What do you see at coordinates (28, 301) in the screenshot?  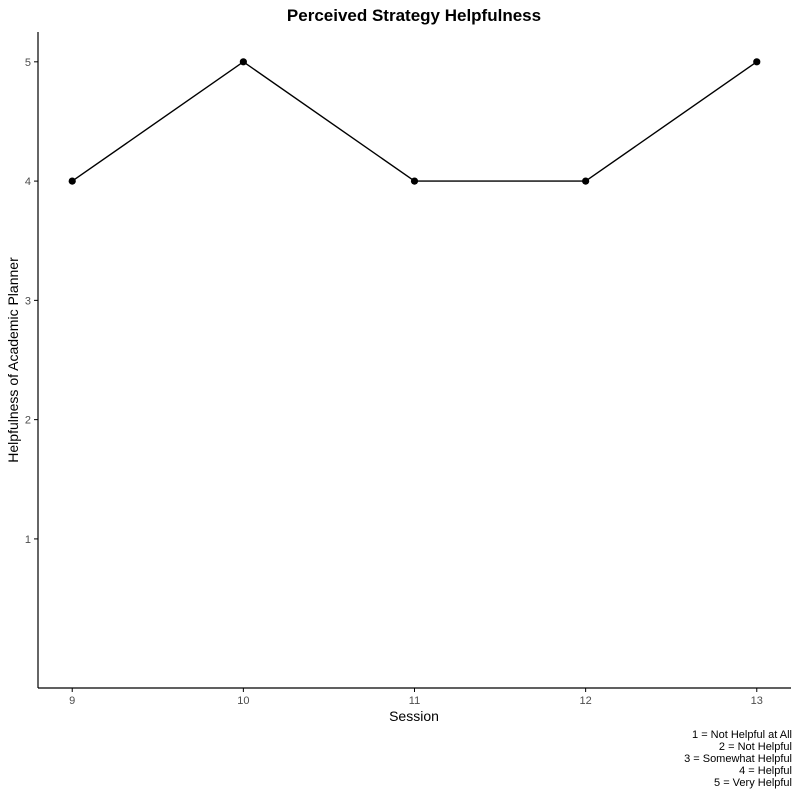 I see `y-tick-label: 3` at bounding box center [28, 301].